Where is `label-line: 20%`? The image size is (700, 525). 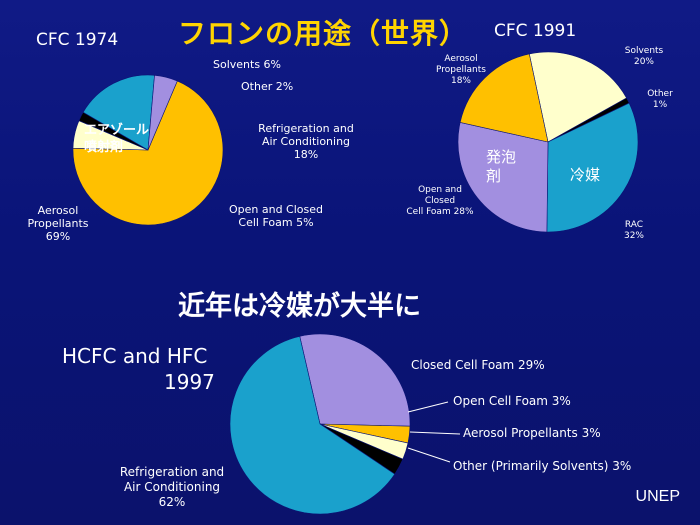 label-line: 20% is located at coordinates (643, 62).